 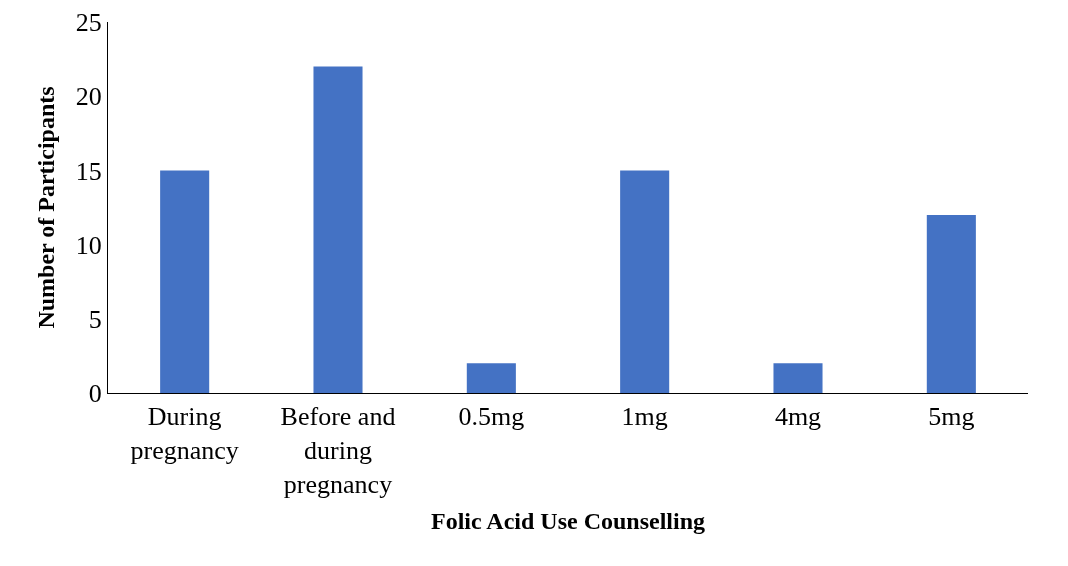 I want to click on y-tick-label: 5, so click(x=95, y=319).